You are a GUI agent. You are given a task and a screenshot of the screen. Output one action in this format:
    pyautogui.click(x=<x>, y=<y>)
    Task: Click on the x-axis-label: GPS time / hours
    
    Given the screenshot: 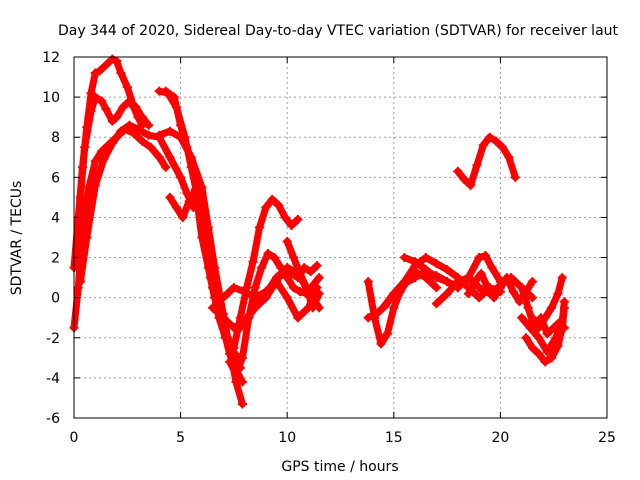 What is the action you would take?
    pyautogui.click(x=339, y=467)
    